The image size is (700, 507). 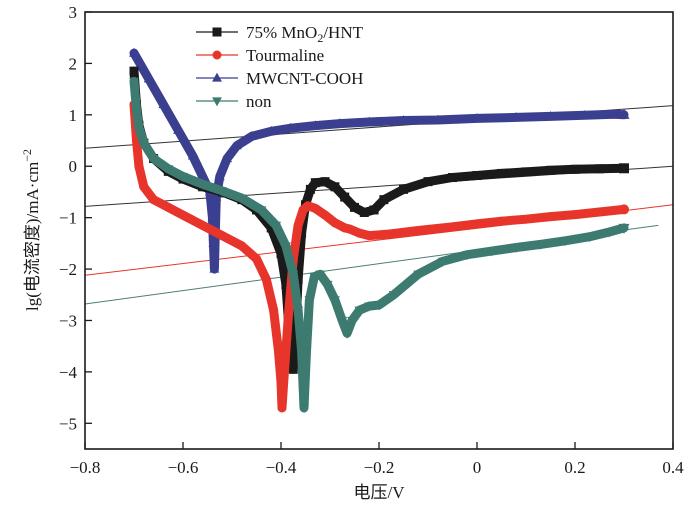 What do you see at coordinates (85, 467) in the screenshot?
I see `x-tick-label: −0.8` at bounding box center [85, 467].